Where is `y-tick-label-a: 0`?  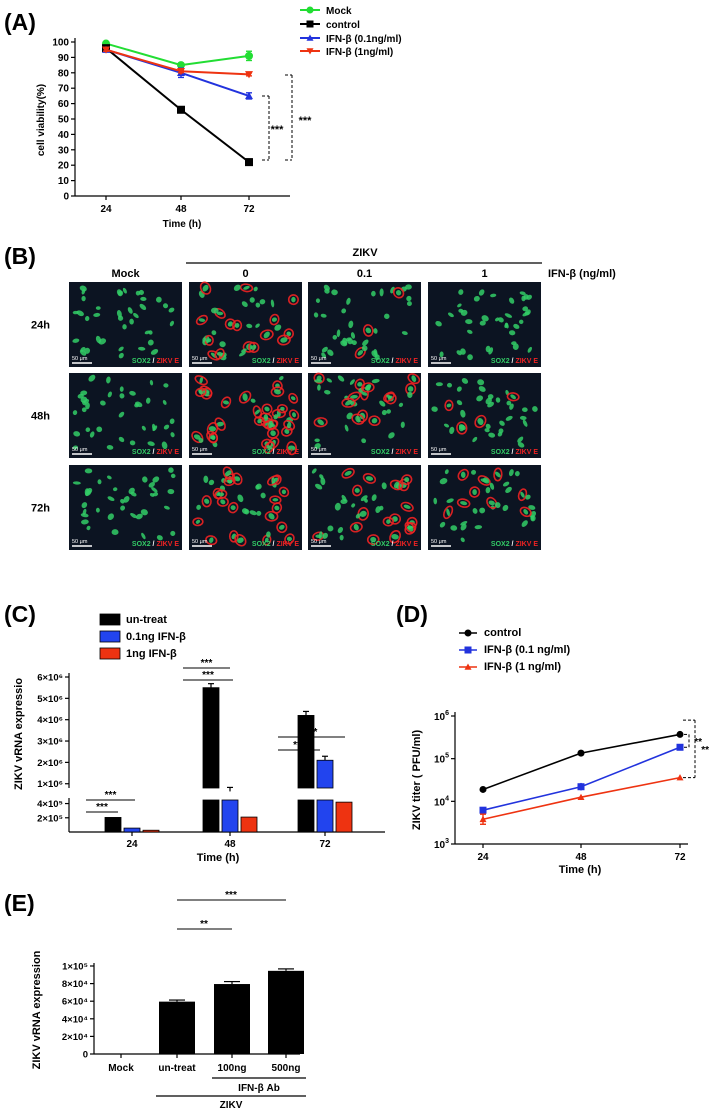 y-tick-label-a: 0 is located at coordinates (66, 197).